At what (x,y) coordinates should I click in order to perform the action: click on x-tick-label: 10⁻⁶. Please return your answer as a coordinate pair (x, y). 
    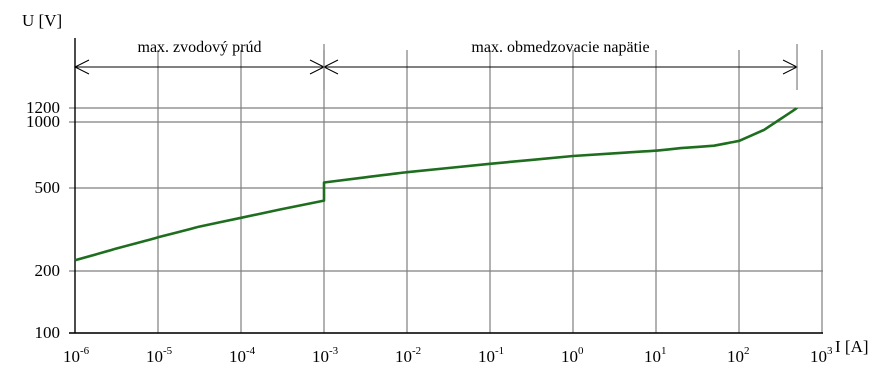
    Looking at the image, I should click on (76, 355).